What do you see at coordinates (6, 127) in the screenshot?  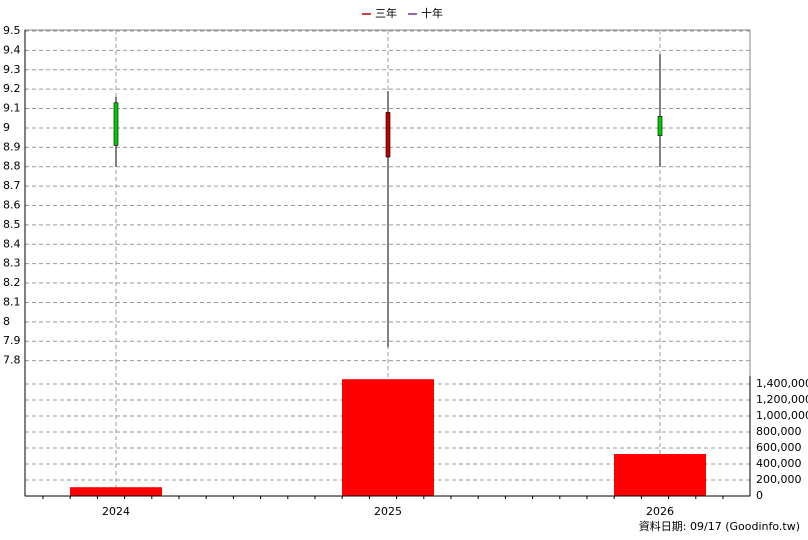 I see `y-tick-label: 9` at bounding box center [6, 127].